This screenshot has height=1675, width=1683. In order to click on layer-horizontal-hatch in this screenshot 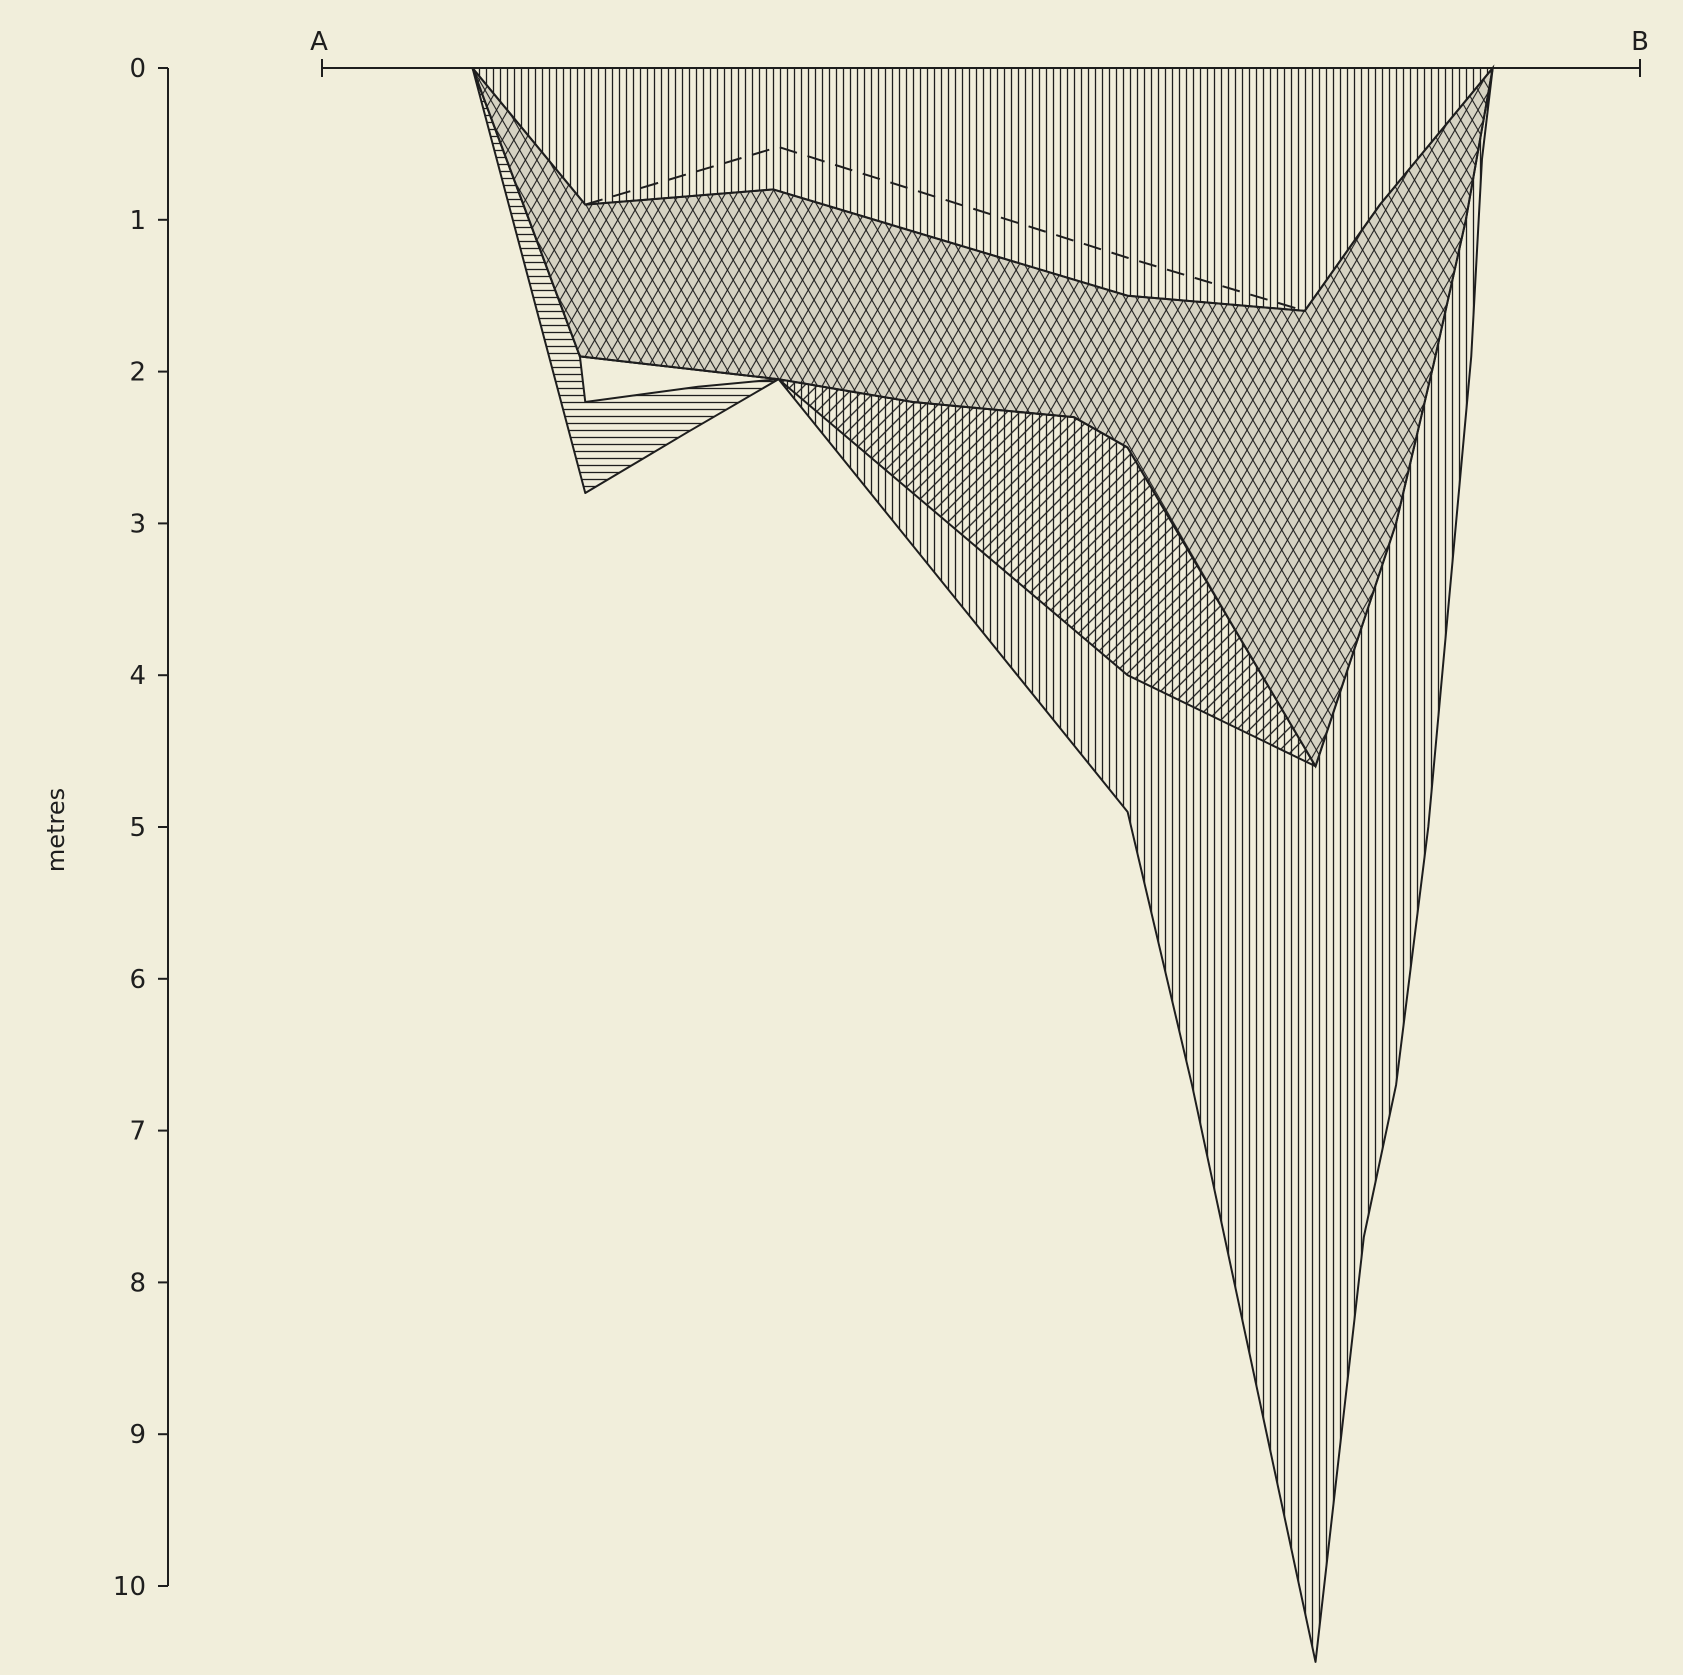, I will do `click(625, 281)`.